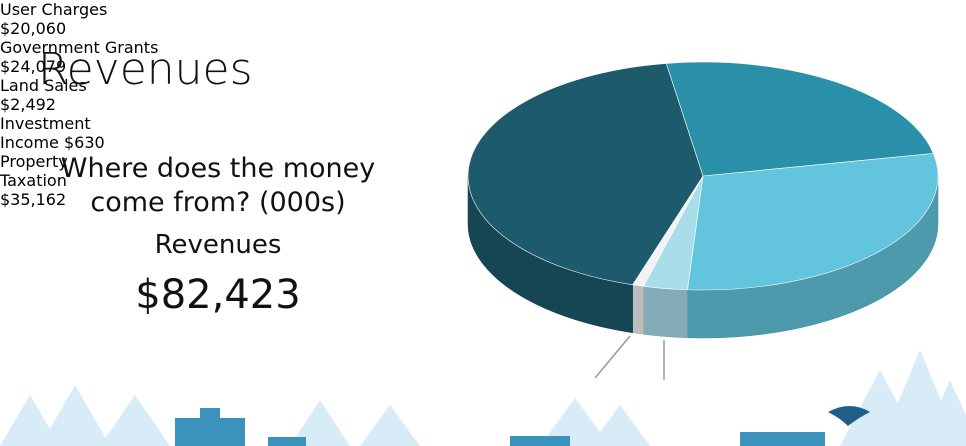 The image size is (966, 446). I want to click on slice-label: Government Grants $24,079, so click(90, 57).